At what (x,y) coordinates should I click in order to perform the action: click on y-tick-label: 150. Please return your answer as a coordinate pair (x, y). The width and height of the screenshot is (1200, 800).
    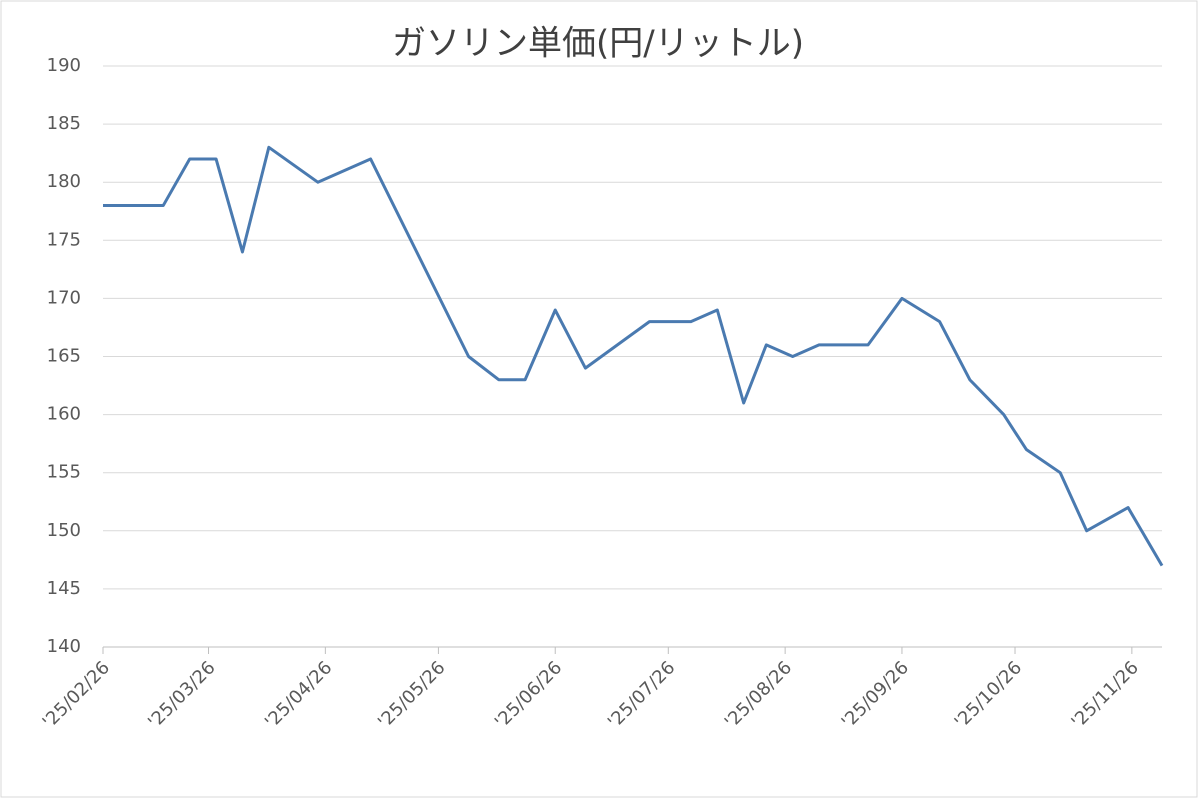
    Looking at the image, I should click on (64, 530).